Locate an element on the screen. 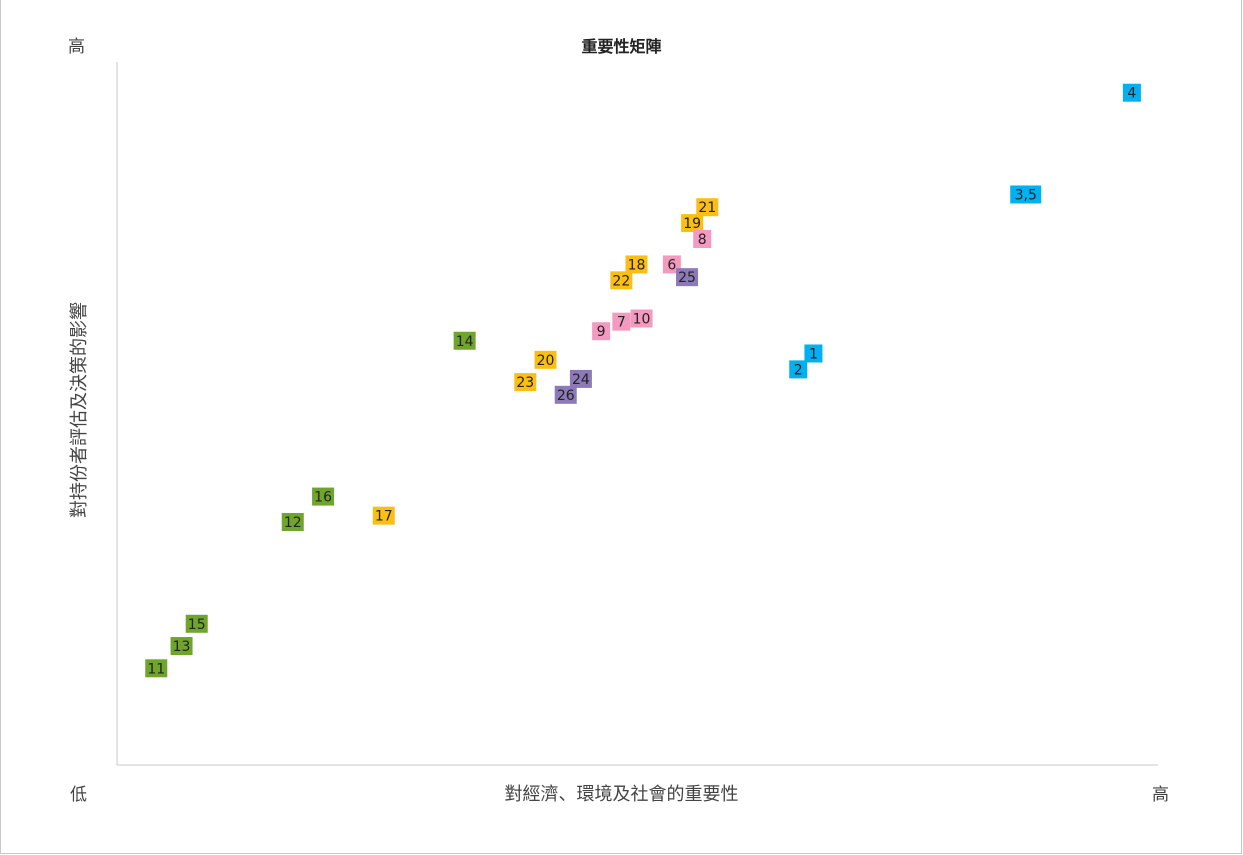  data-point-17: 17 is located at coordinates (383, 515).